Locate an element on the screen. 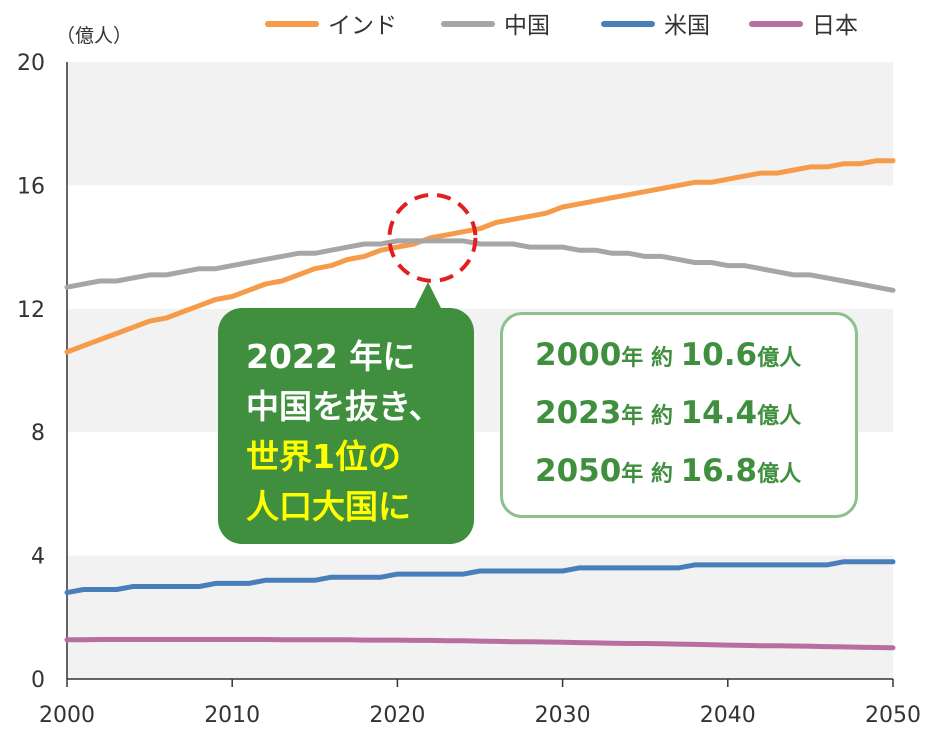 The height and width of the screenshot is (740, 930). callout-line-4: 人口大国に is located at coordinates (328, 506).